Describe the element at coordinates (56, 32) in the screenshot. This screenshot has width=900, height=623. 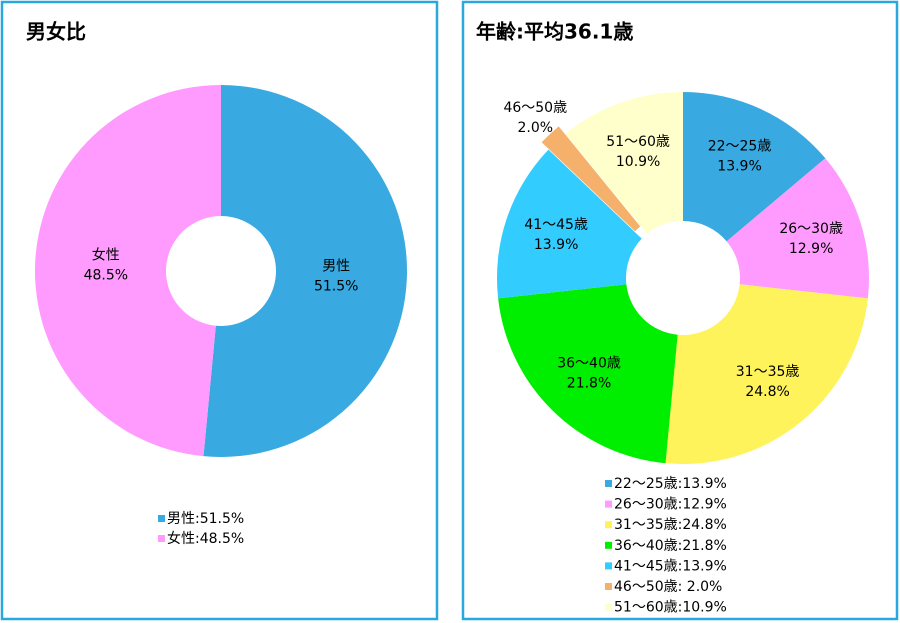
I see `chart-title: 男女比` at that location.